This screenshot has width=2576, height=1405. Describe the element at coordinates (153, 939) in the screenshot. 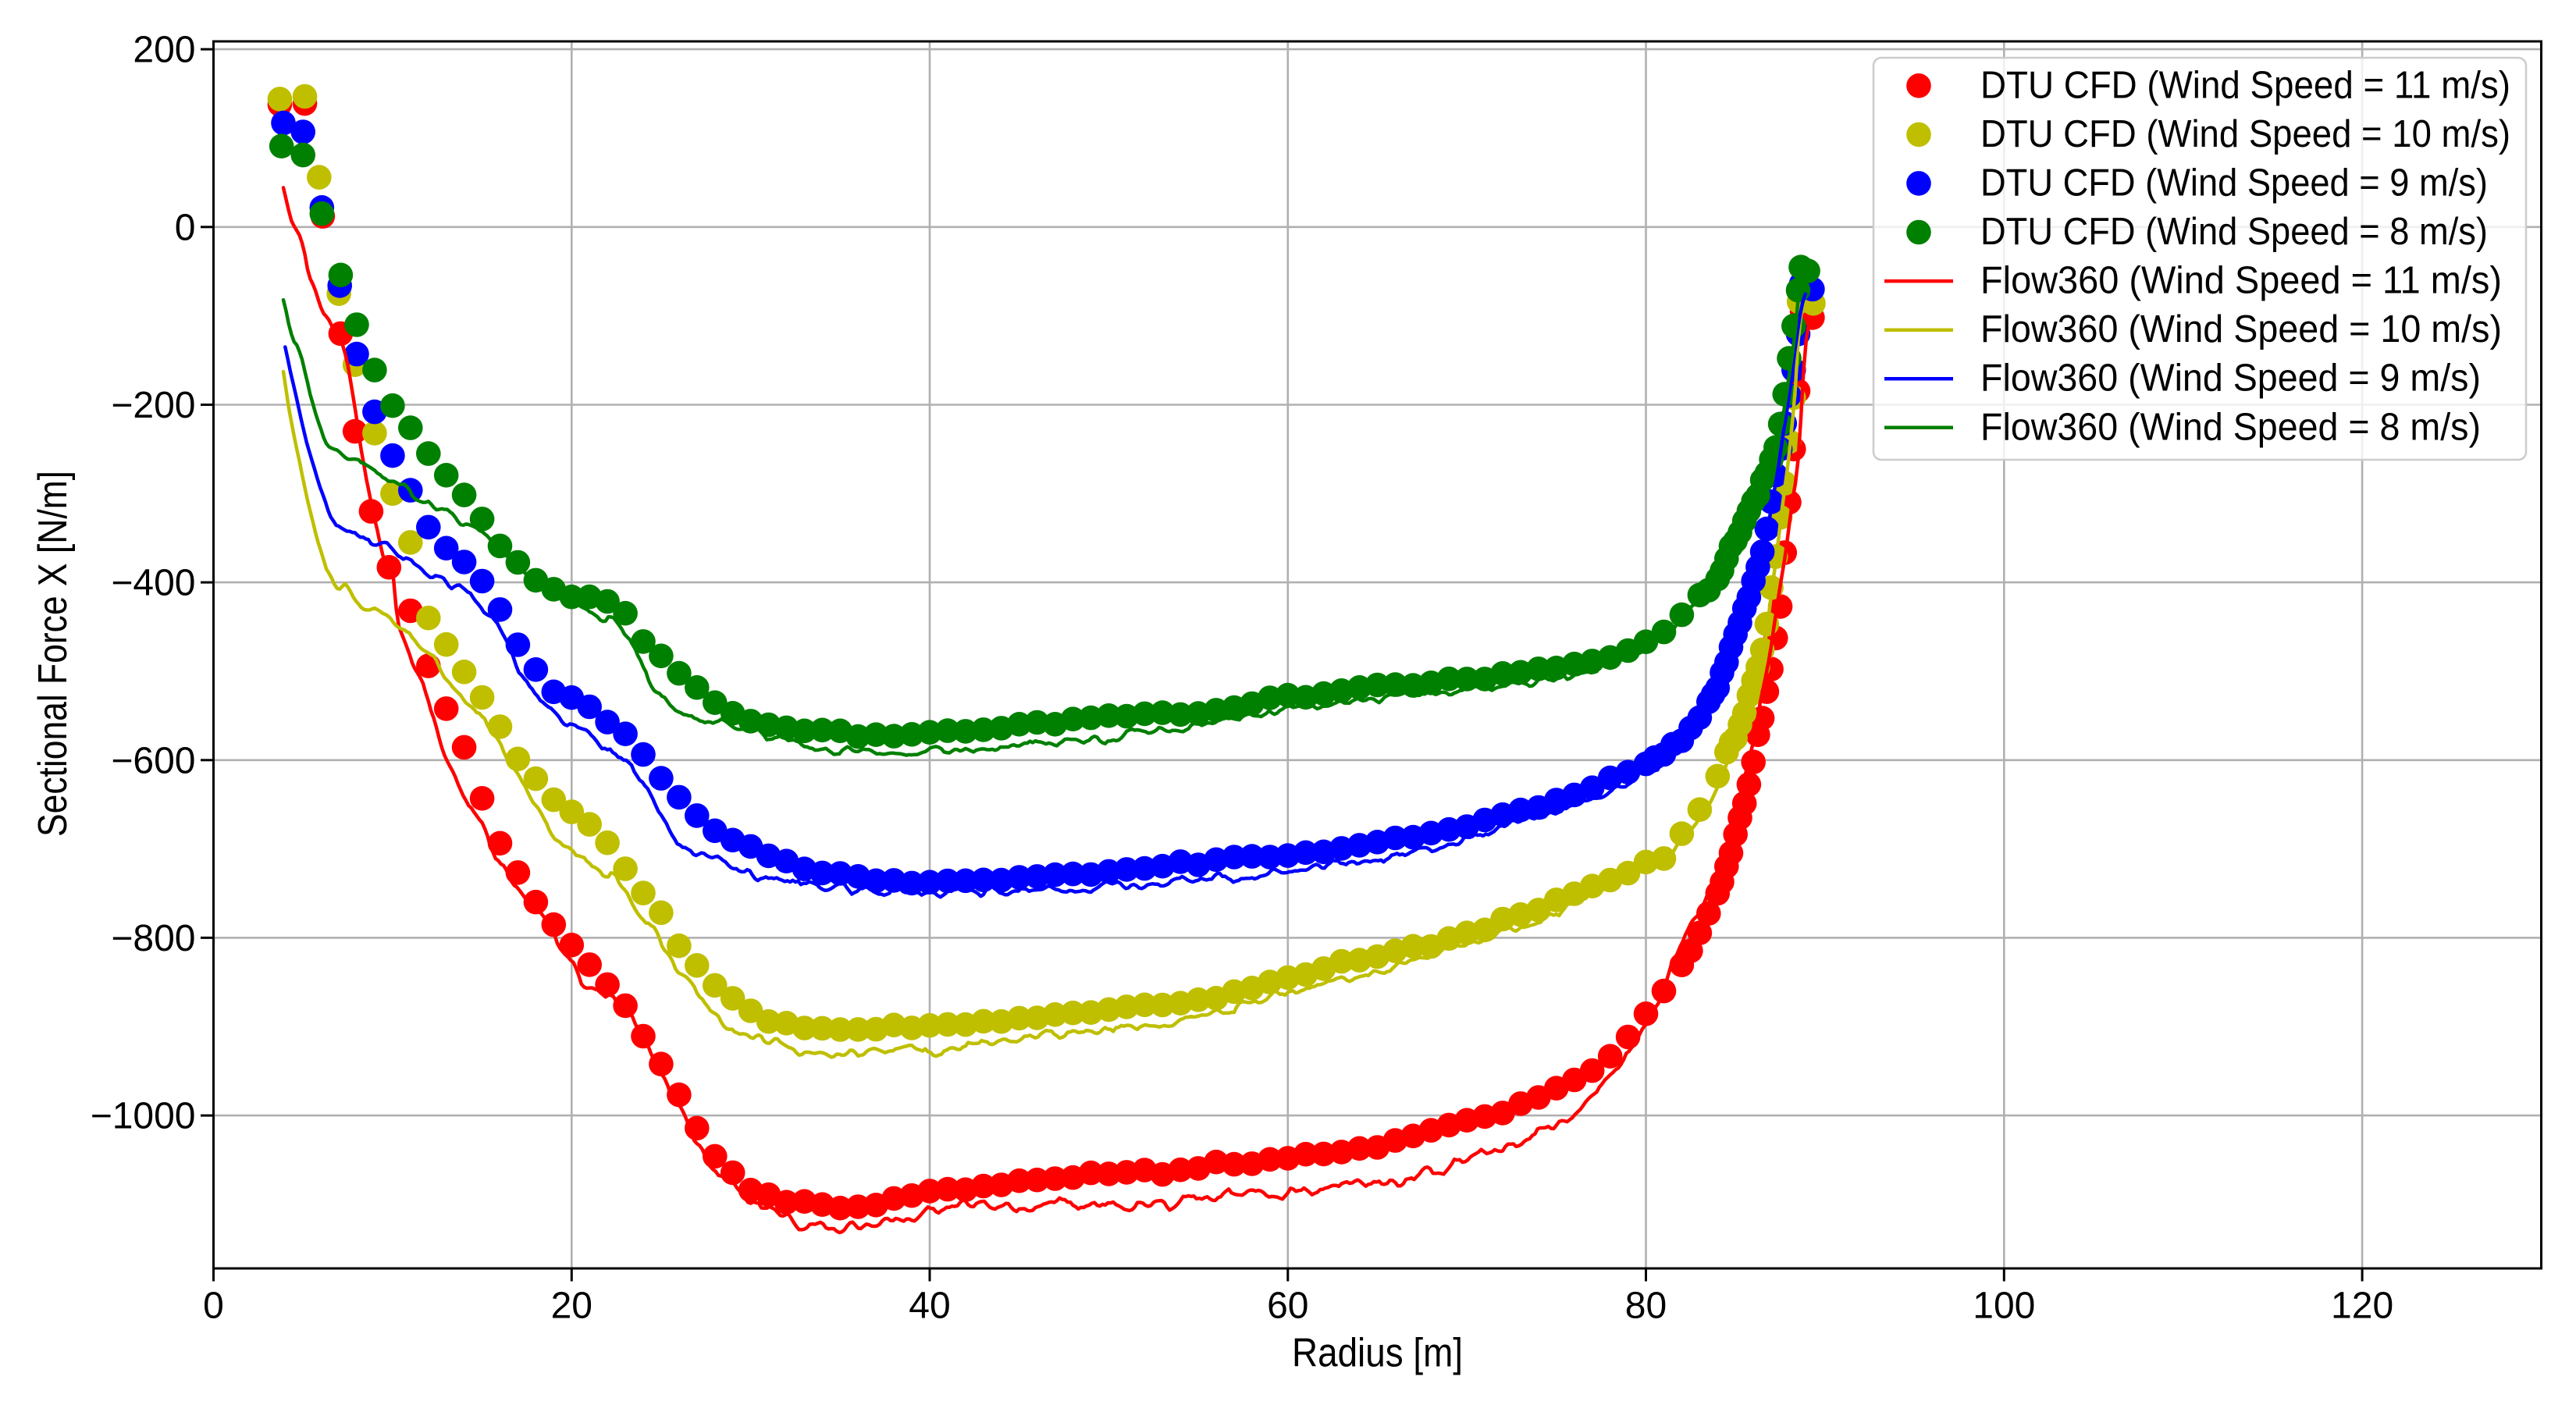

I see `svg-text: −800` at that location.